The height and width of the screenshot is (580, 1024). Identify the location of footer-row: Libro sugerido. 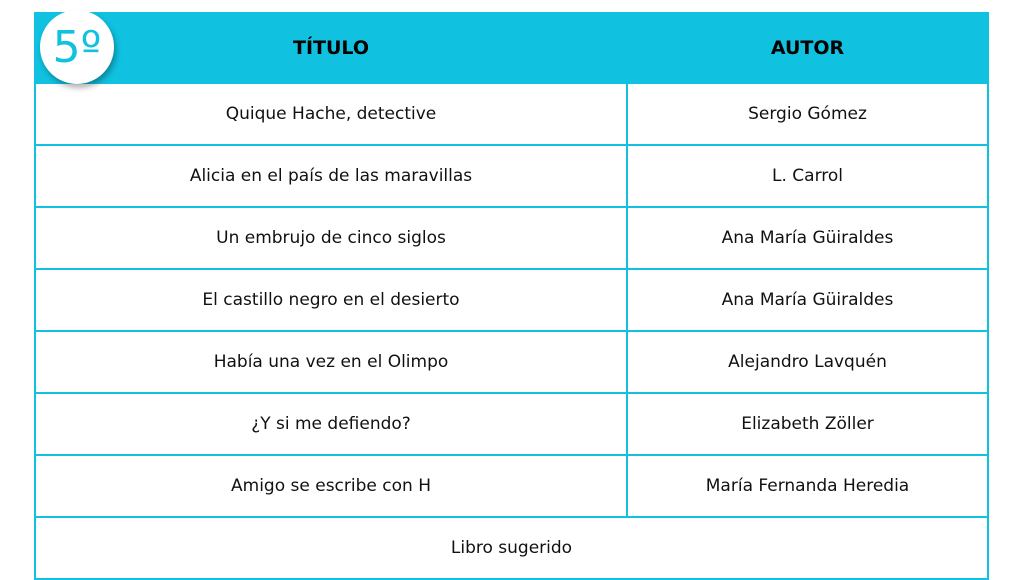
(511, 548).